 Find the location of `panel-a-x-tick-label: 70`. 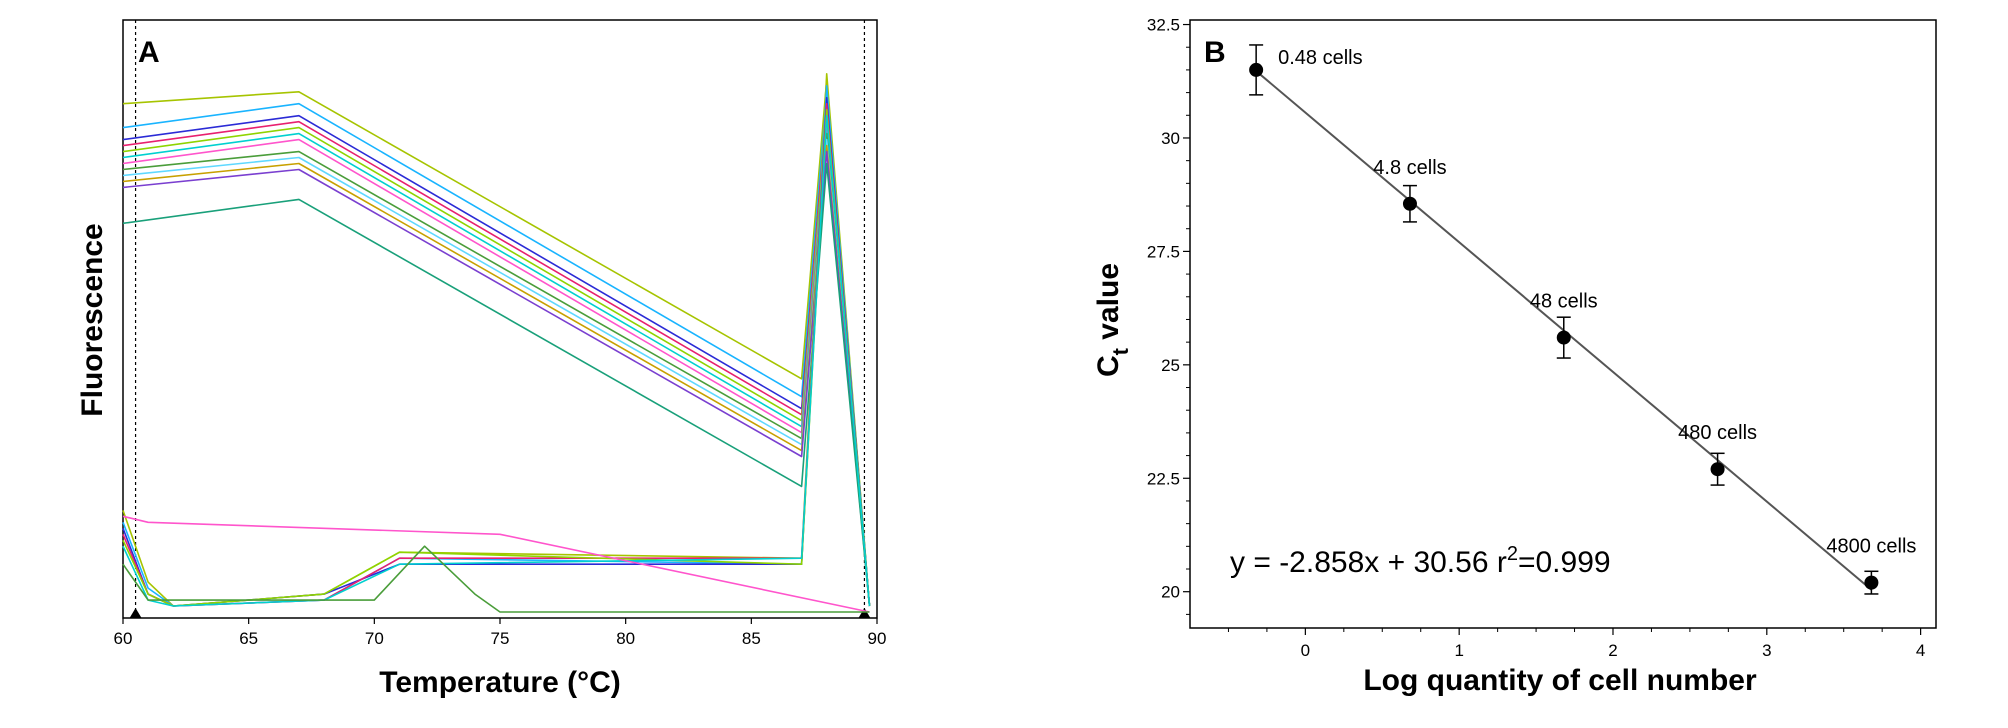

panel-a-x-tick-label: 70 is located at coordinates (374, 638).